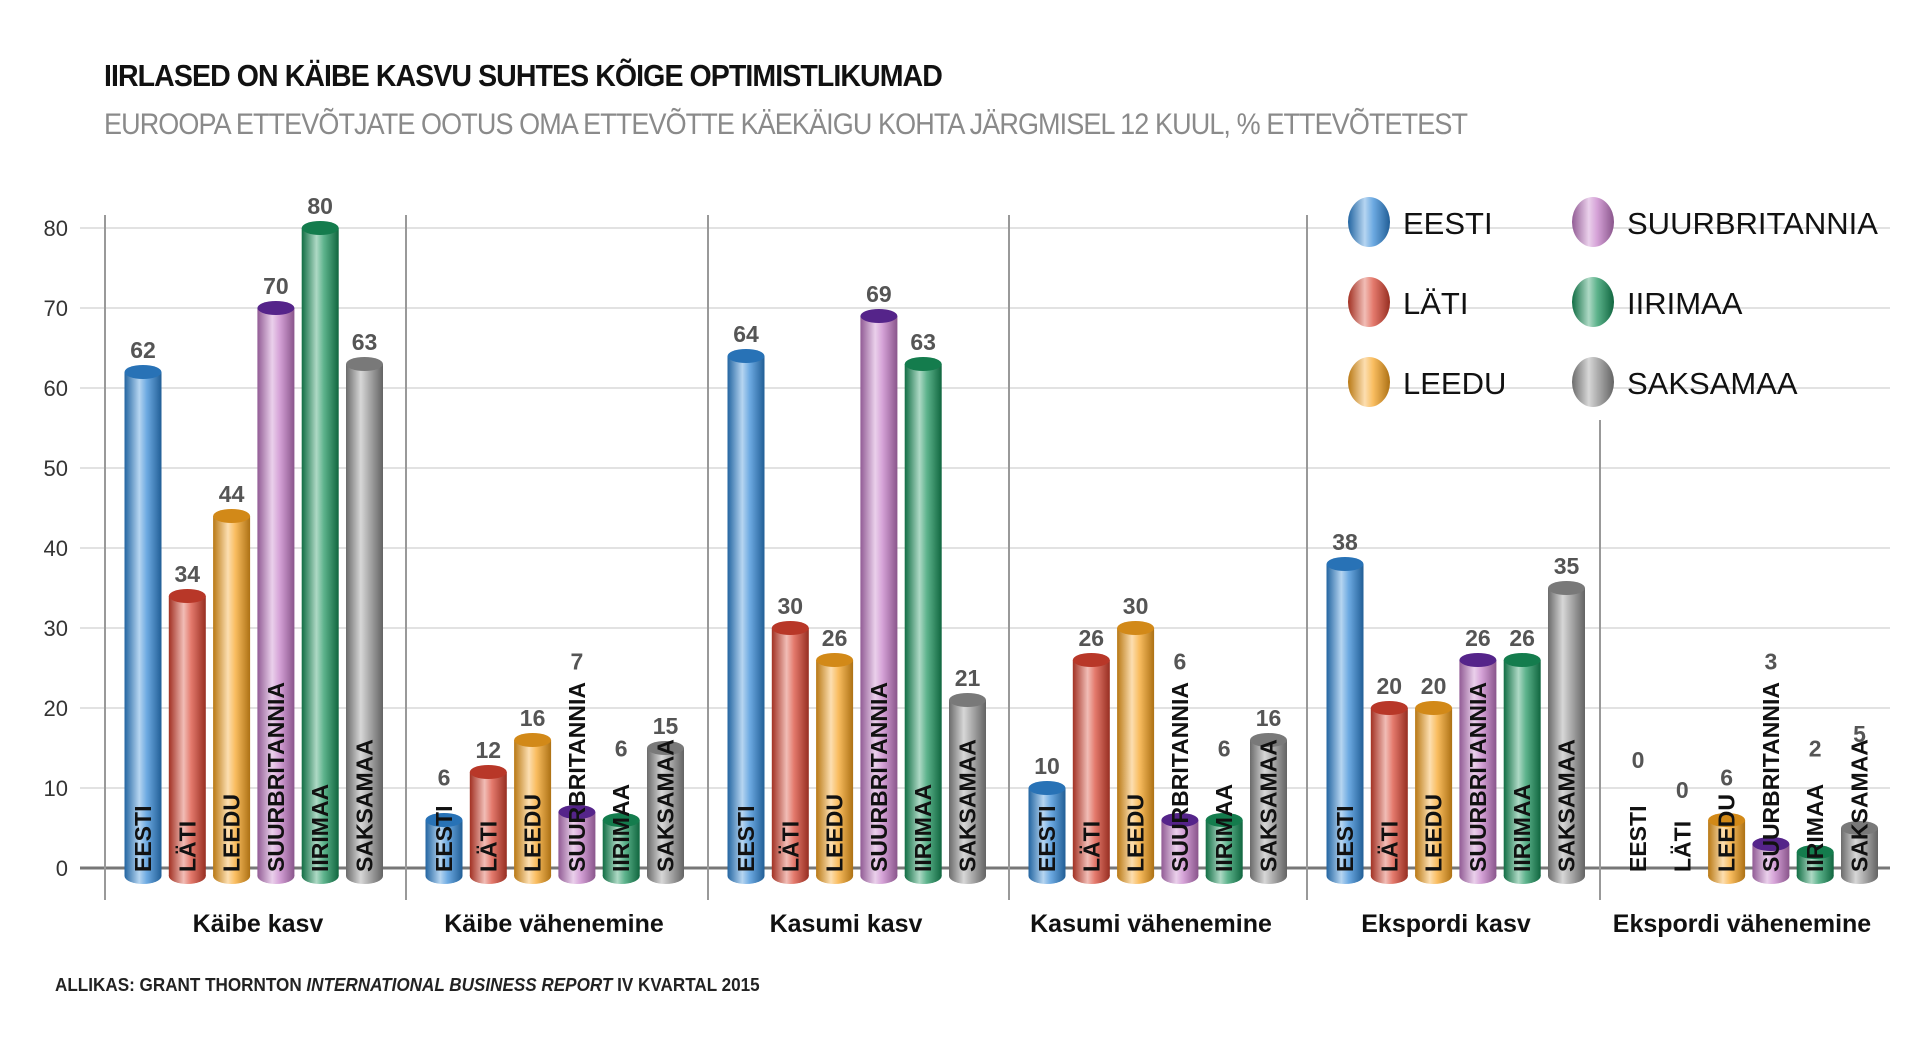 The image size is (1920, 1061). I want to click on y-tick-label: 20, so click(56, 708).